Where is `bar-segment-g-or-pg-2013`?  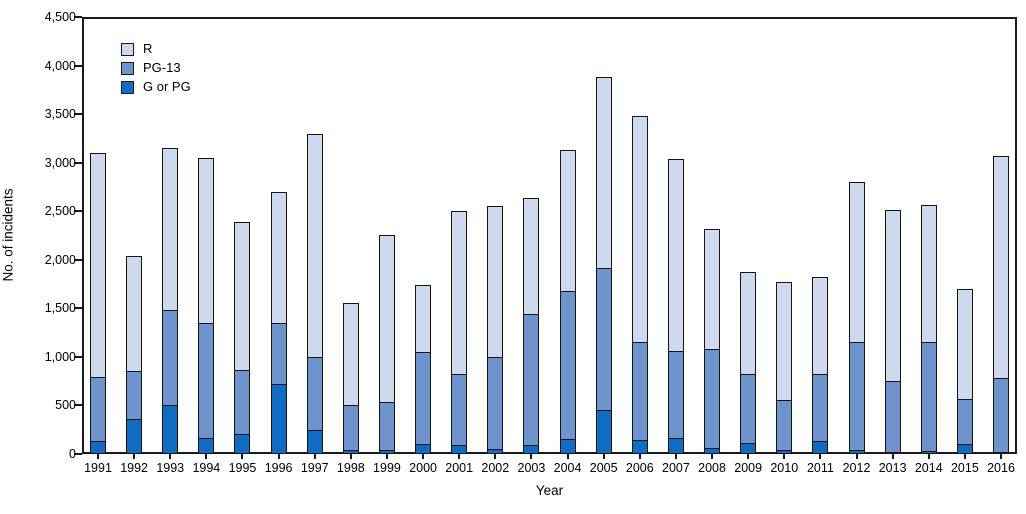
bar-segment-g-or-pg-2013 is located at coordinates (892, 453).